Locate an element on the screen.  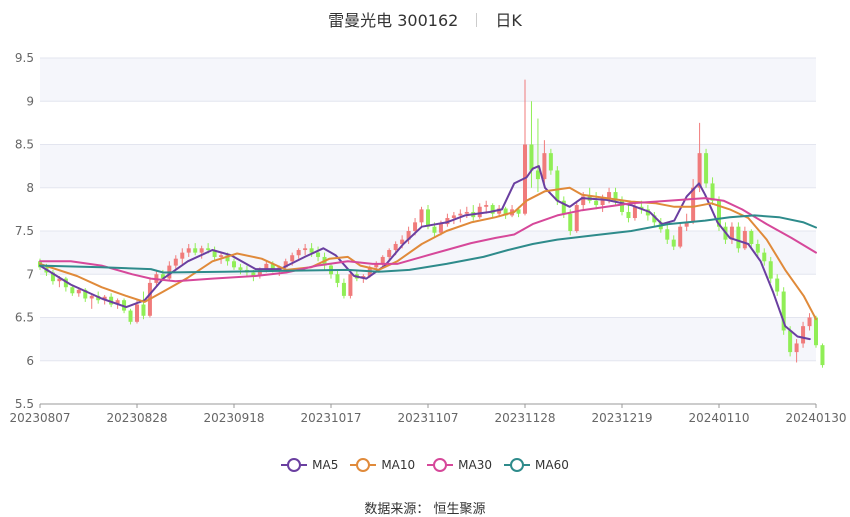
x-tick-label: 20240130 is located at coordinates (815, 418).